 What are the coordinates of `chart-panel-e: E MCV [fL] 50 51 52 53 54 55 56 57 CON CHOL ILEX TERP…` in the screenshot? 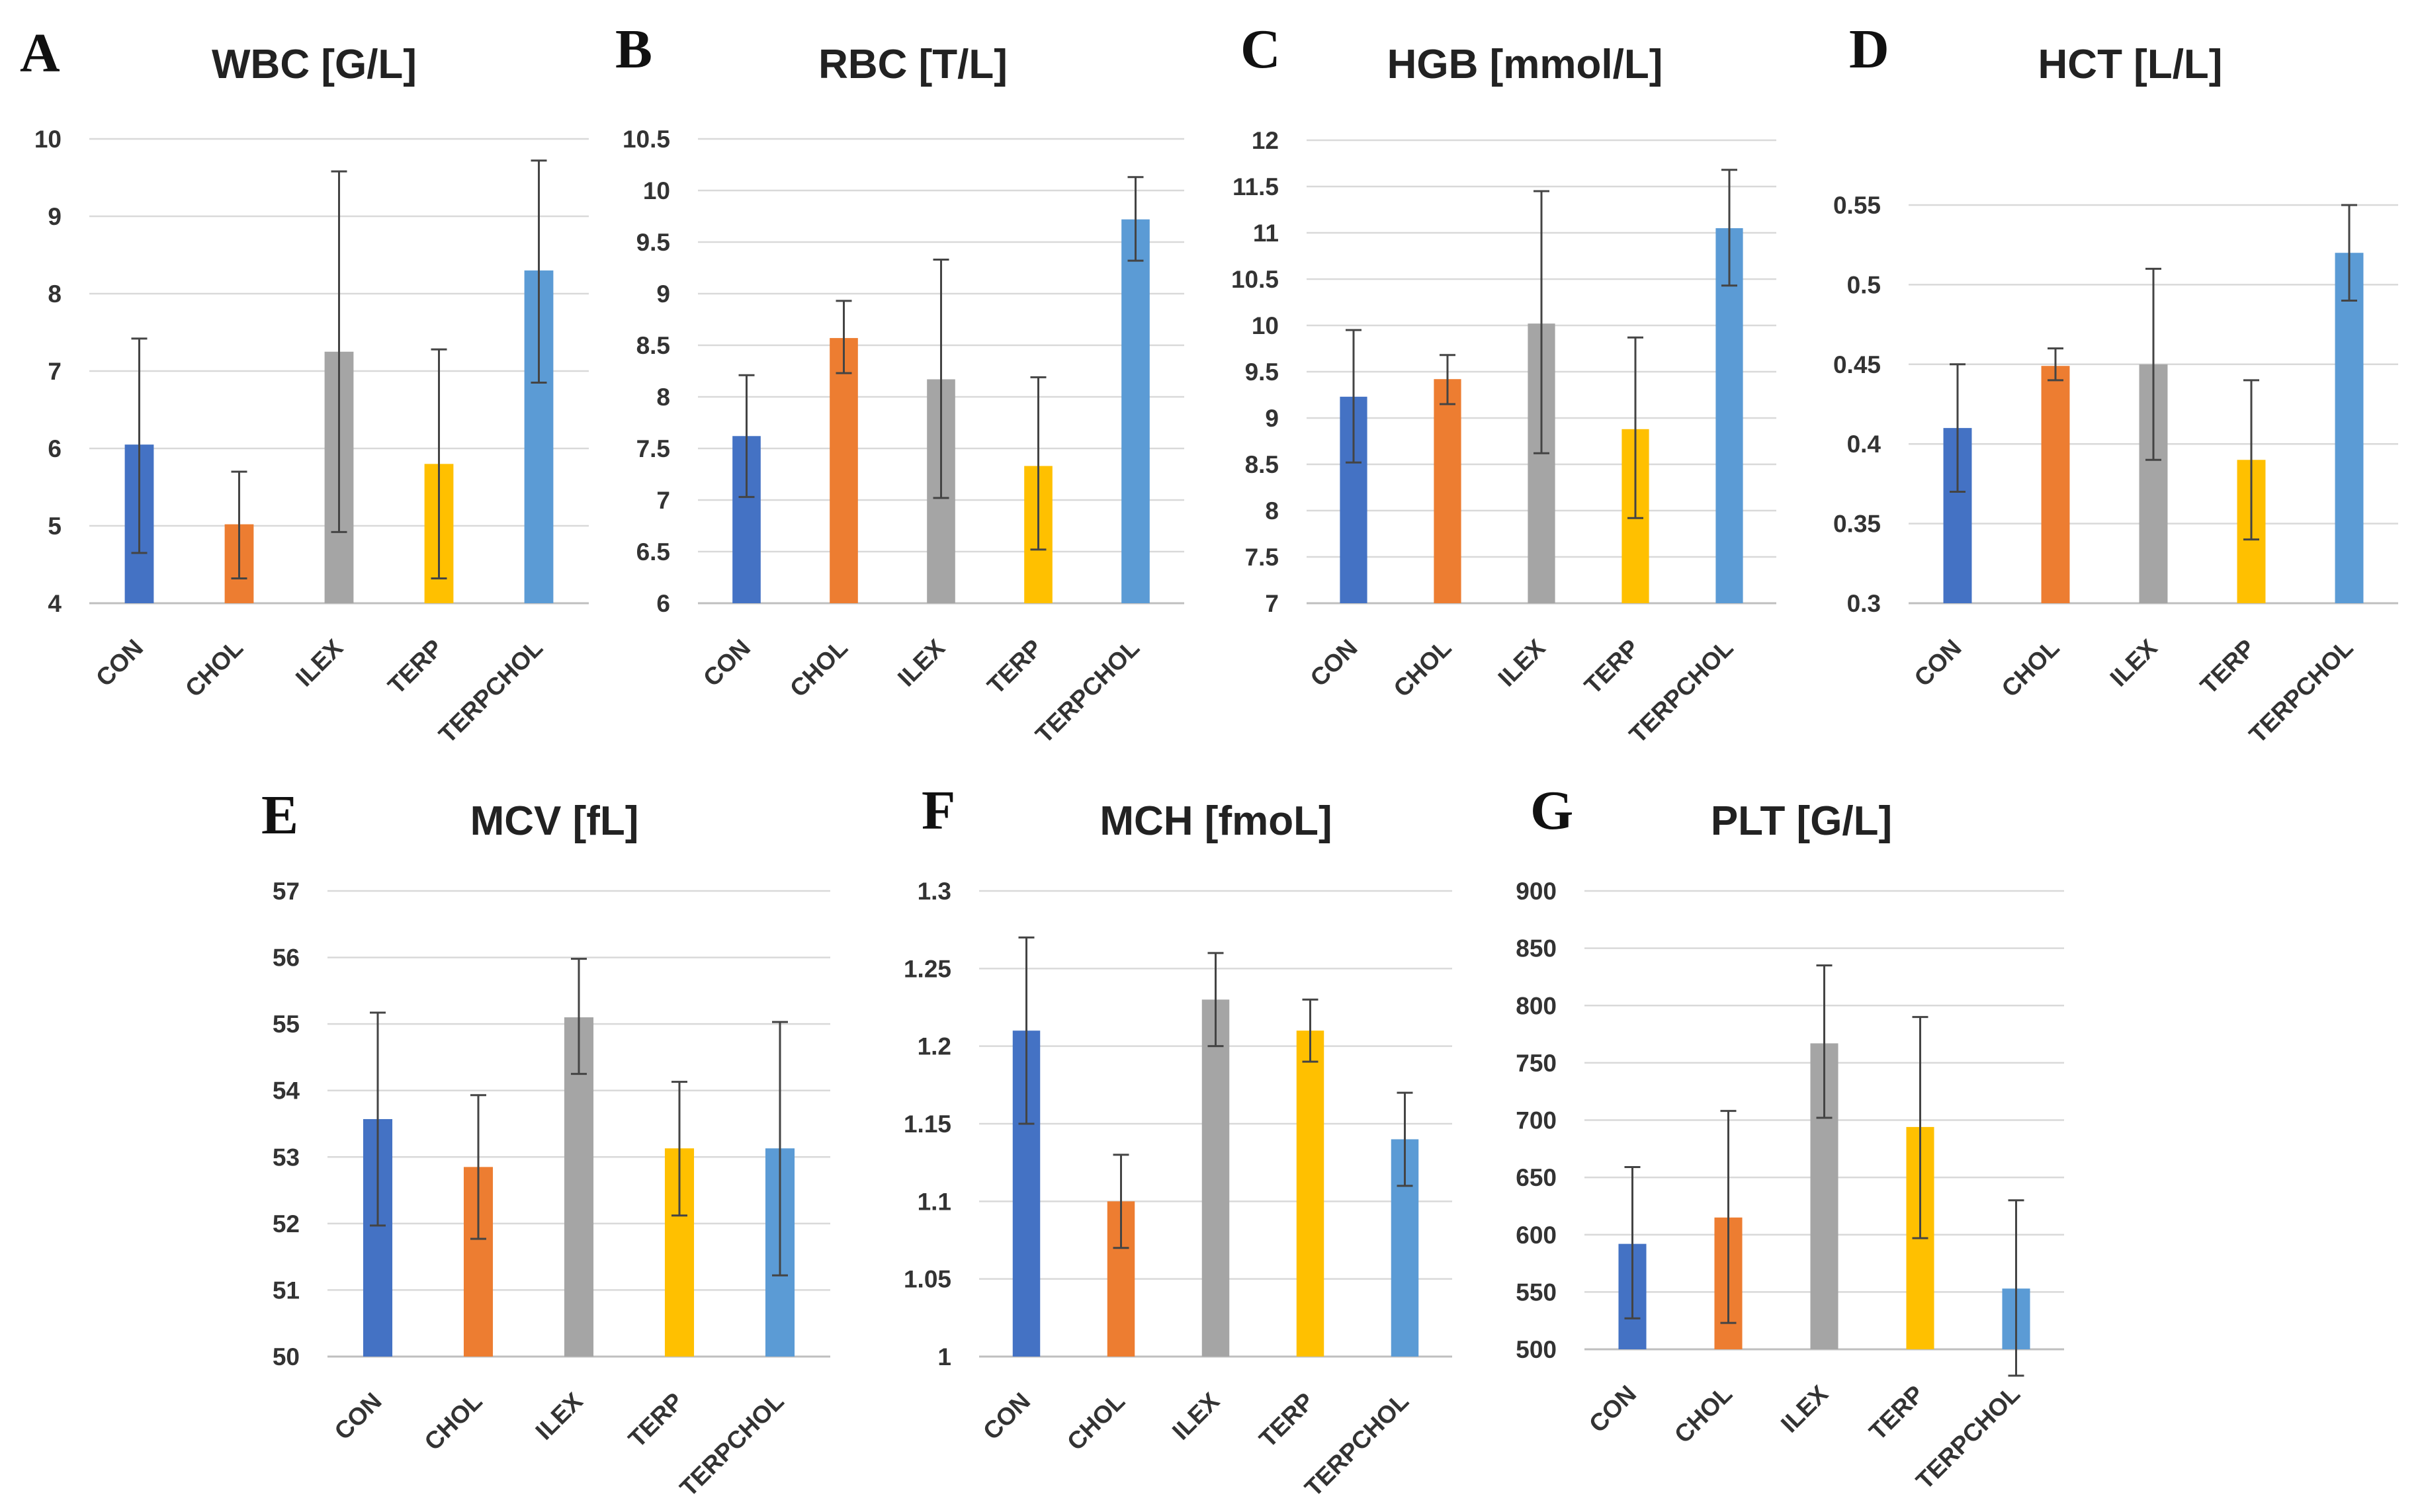 It's located at (545, 1143).